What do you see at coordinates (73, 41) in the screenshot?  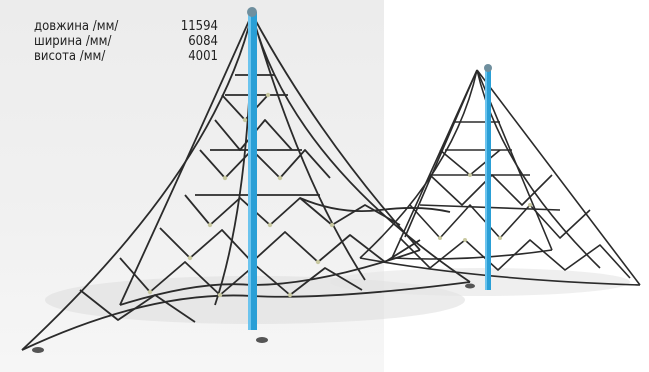 I see `spec-width-label: ширина /мм/` at bounding box center [73, 41].